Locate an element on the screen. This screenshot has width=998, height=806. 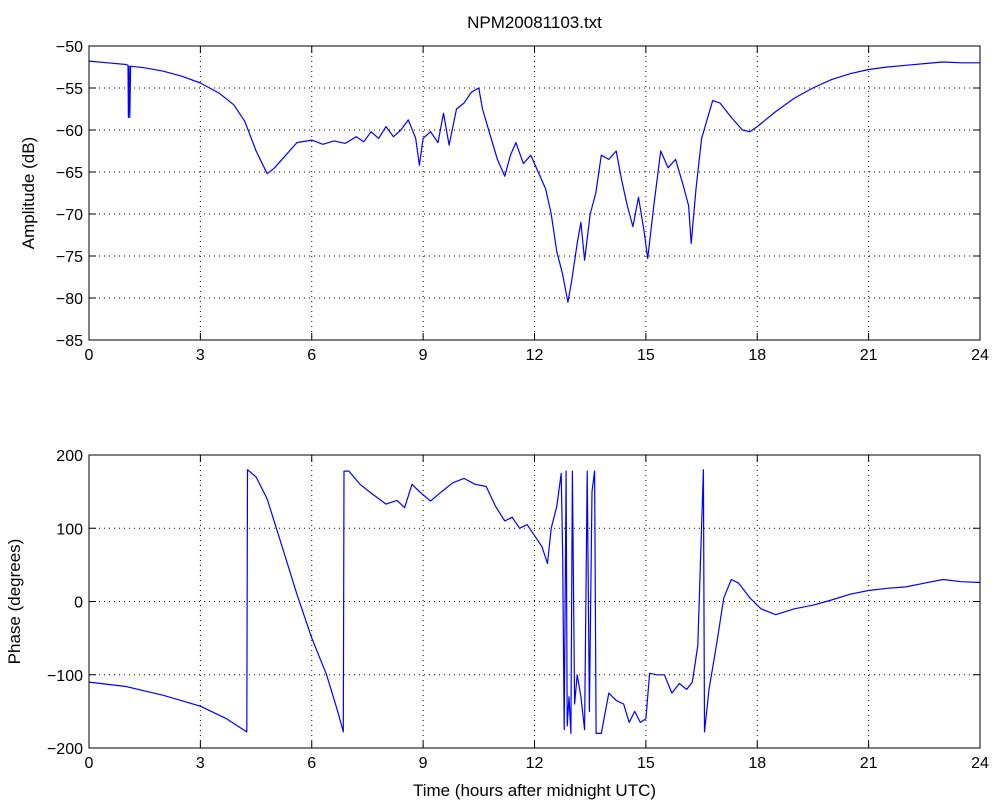
x-axis-label: Time (hours after midnight UTC) is located at coordinates (534, 790).